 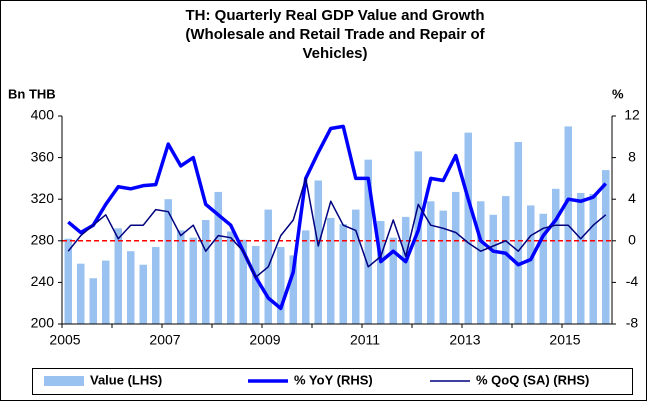 I want to click on legend-label: % YoY (RHS), so click(x=333, y=379).